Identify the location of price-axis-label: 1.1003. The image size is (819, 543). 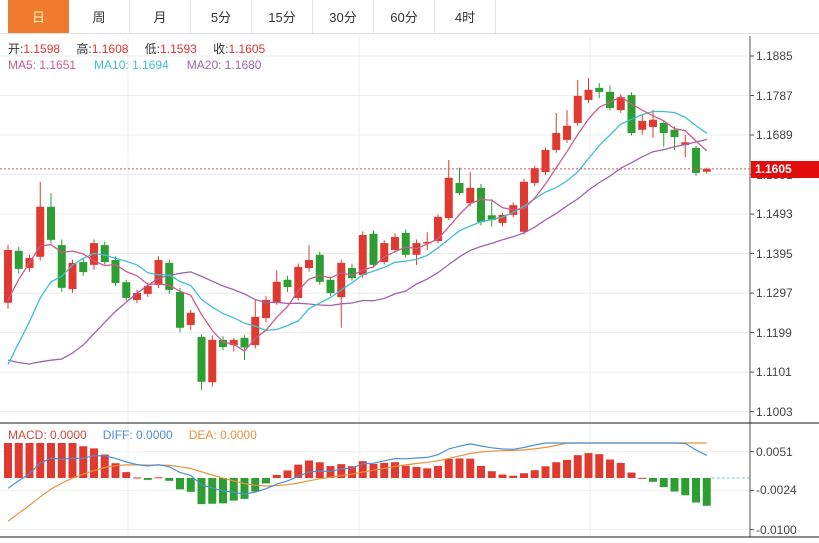
(774, 411).